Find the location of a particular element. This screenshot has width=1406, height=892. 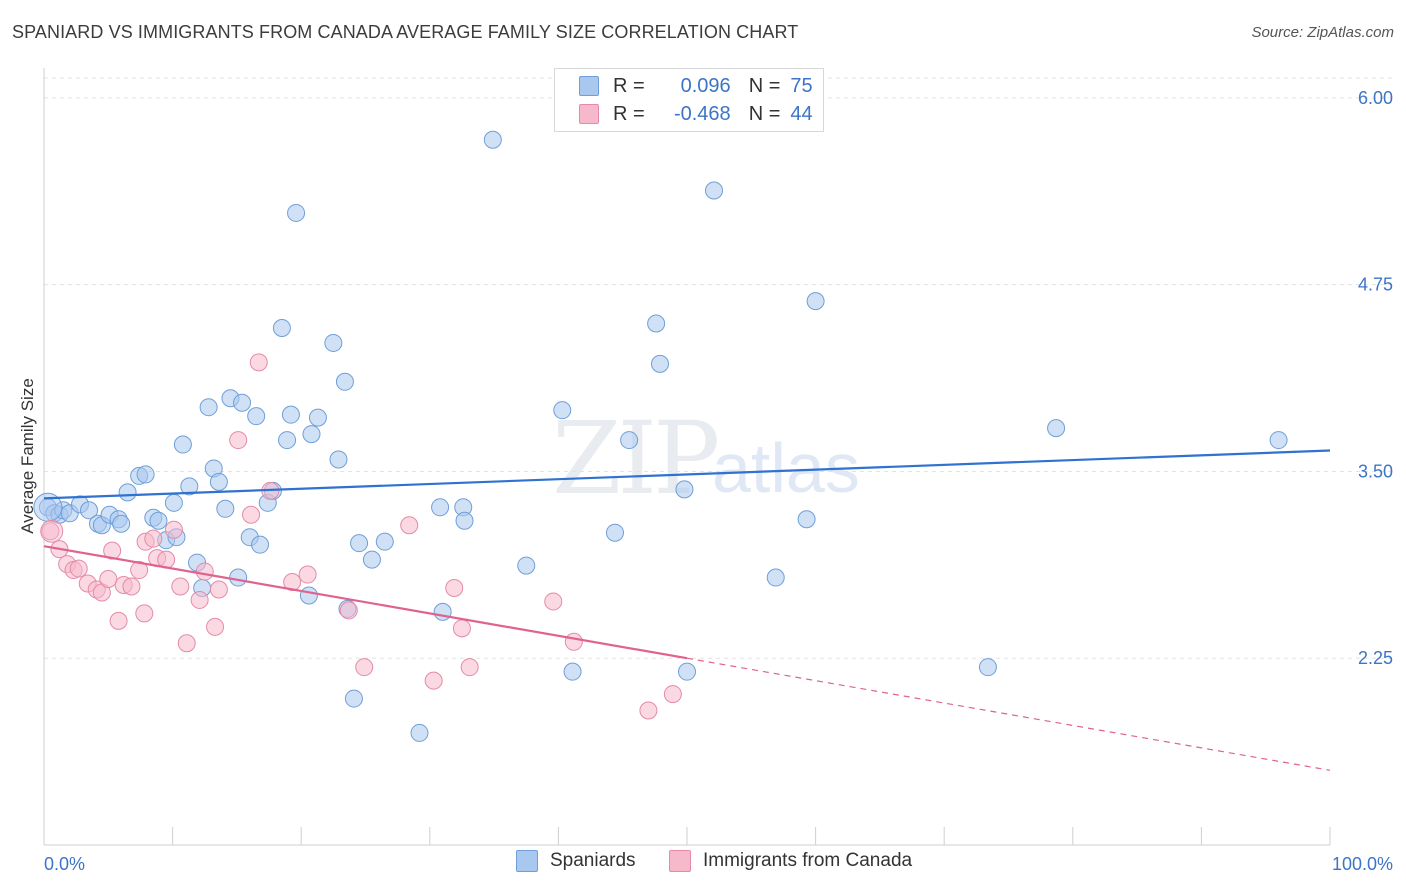

legend-row-immigrants: R = -0.468 N = 44 is located at coordinates (696, 114).